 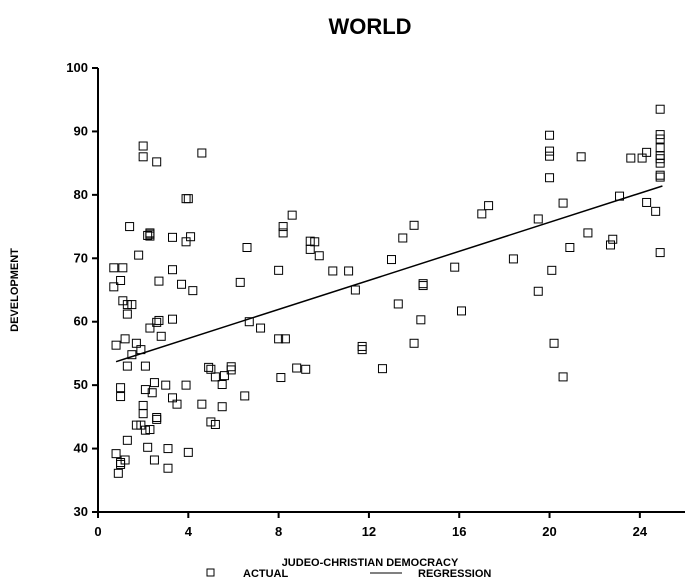 What do you see at coordinates (77, 67) in the screenshot?
I see `y-tick-label: 100` at bounding box center [77, 67].